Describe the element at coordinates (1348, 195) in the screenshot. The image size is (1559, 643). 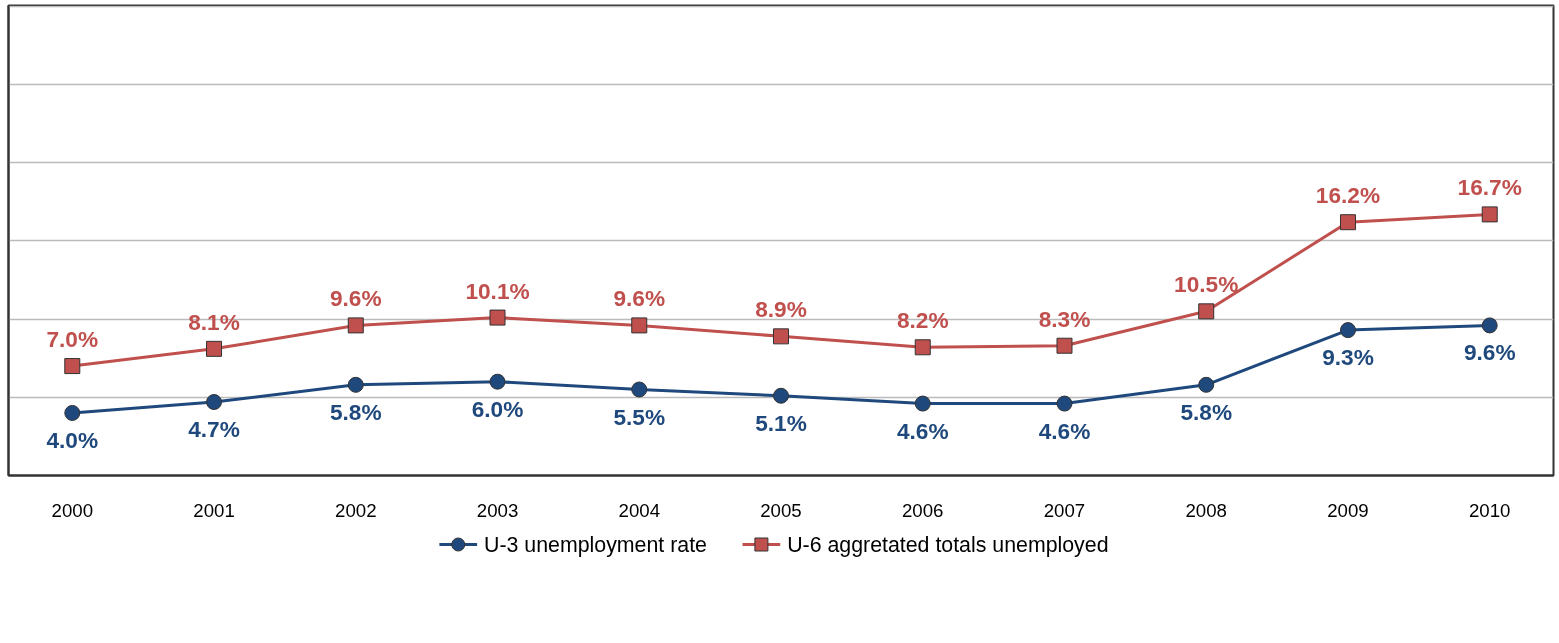
I see `data-label: 16.2%` at that location.